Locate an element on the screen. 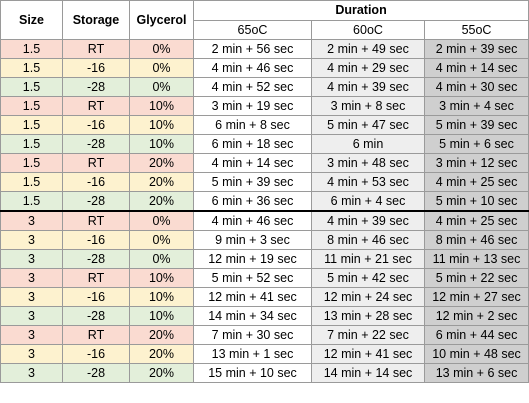  cell-duration-65: 5 min + 39 sec is located at coordinates (252, 182).